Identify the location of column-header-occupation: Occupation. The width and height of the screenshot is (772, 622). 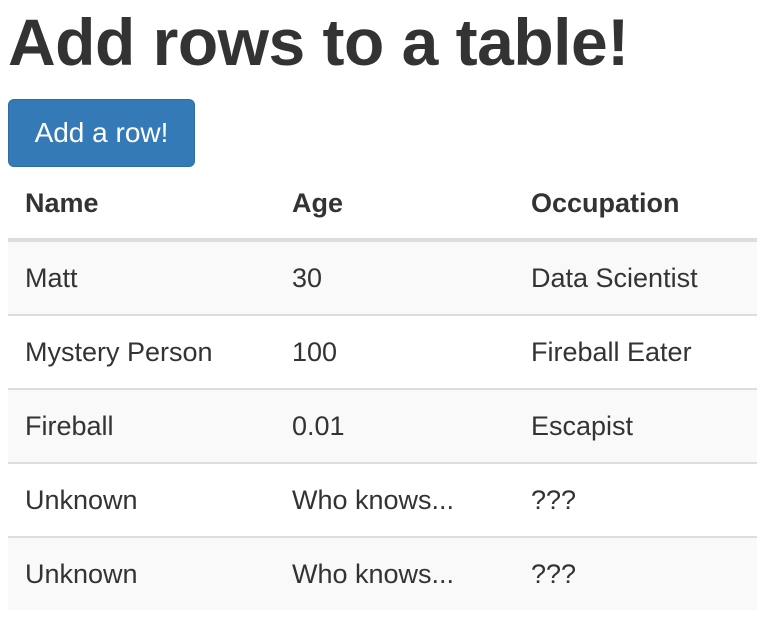
(635, 205).